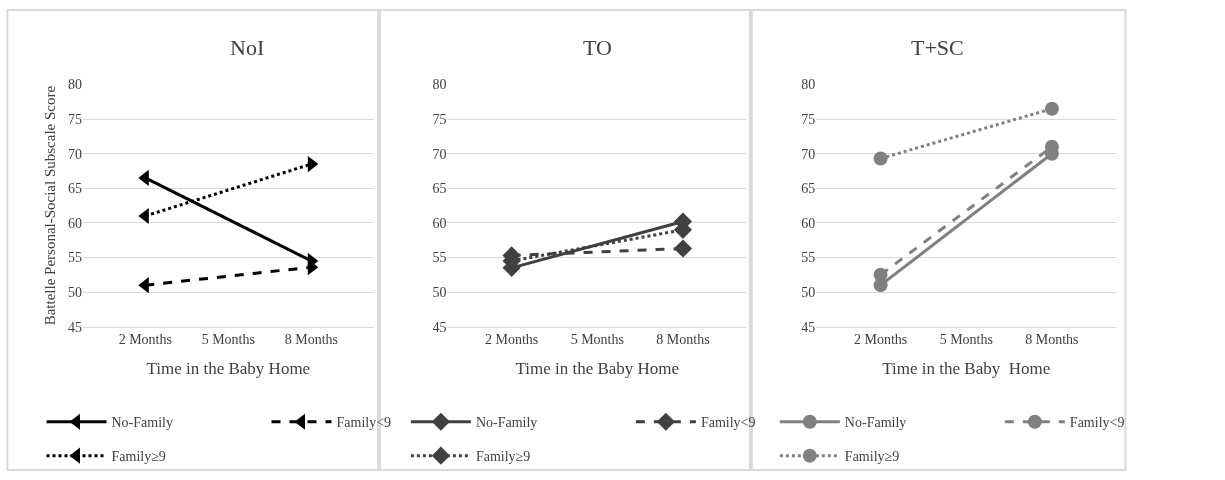 Image resolution: width=1225 pixels, height=480 pixels. What do you see at coordinates (247, 47) in the screenshot?
I see `chart-title: NoI` at bounding box center [247, 47].